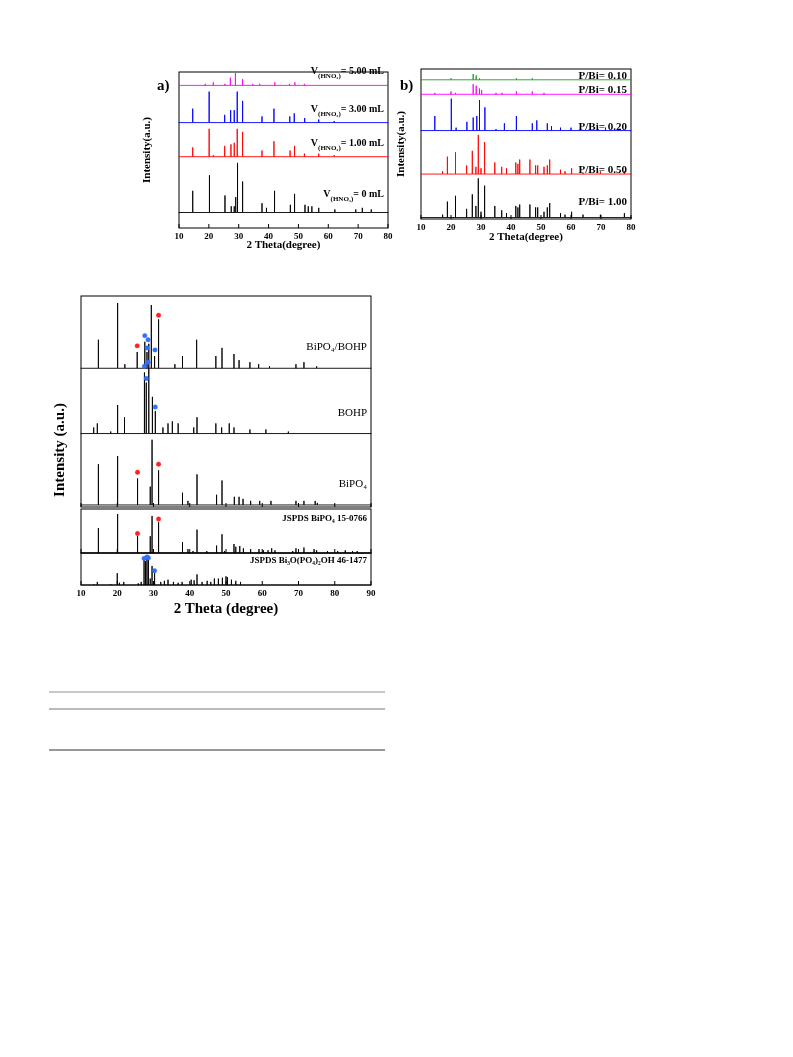  What do you see at coordinates (353, 482) in the screenshot?
I see `series-label: BiPO₄` at bounding box center [353, 482].